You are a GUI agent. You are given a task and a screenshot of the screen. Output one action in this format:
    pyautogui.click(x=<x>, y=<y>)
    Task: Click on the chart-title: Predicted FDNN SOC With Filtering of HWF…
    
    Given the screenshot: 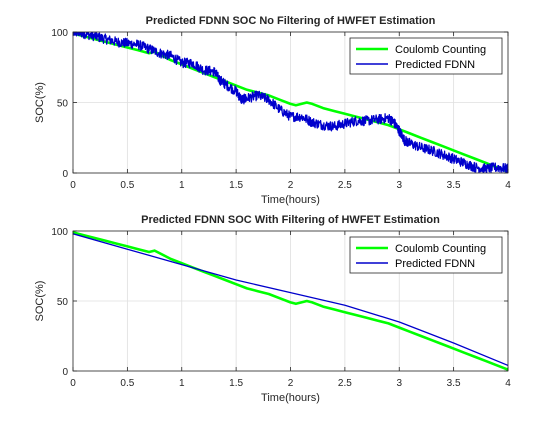 What is the action you would take?
    pyautogui.click(x=290, y=220)
    